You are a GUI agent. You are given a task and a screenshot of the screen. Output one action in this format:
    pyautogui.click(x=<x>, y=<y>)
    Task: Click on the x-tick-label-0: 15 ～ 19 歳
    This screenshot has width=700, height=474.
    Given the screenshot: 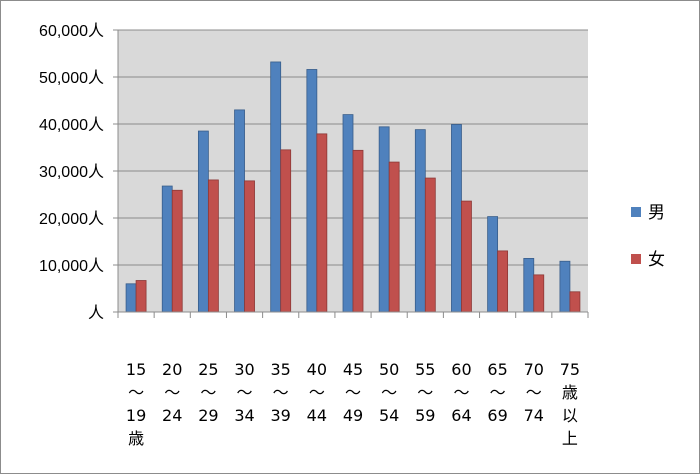 What is the action you would take?
    pyautogui.click(x=136, y=404)
    